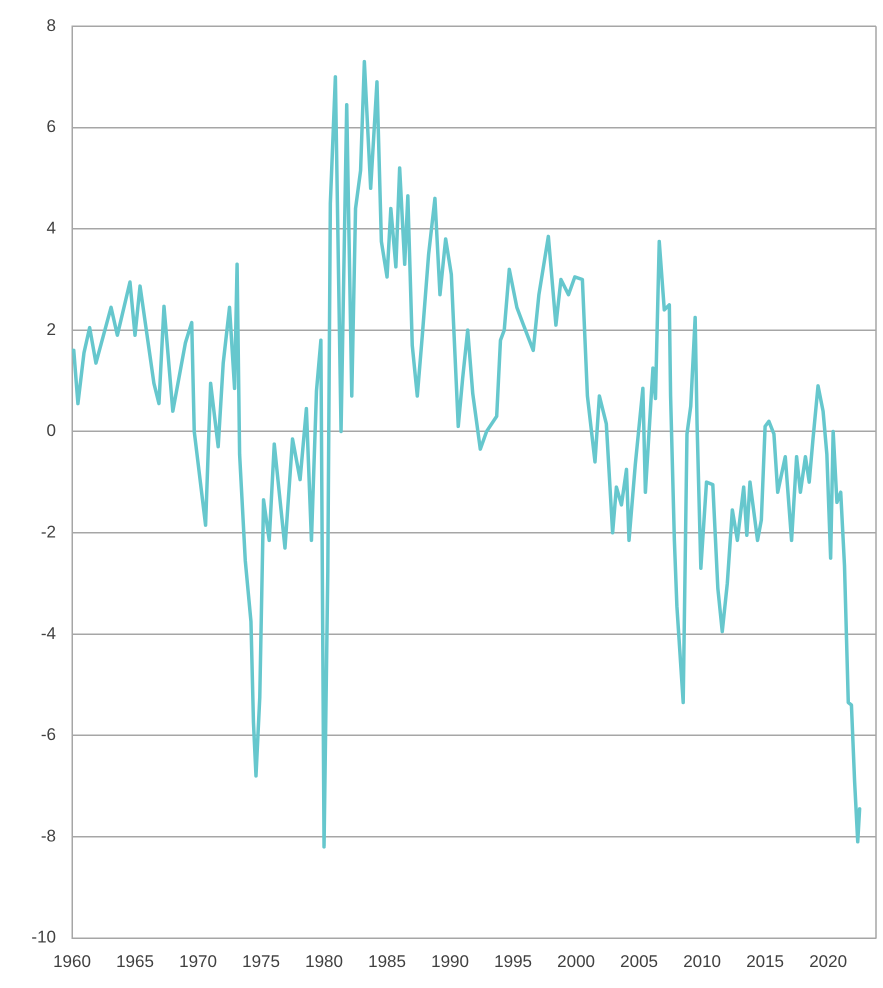 The image size is (883, 988). I want to click on y-tick-label: 0, so click(51, 430).